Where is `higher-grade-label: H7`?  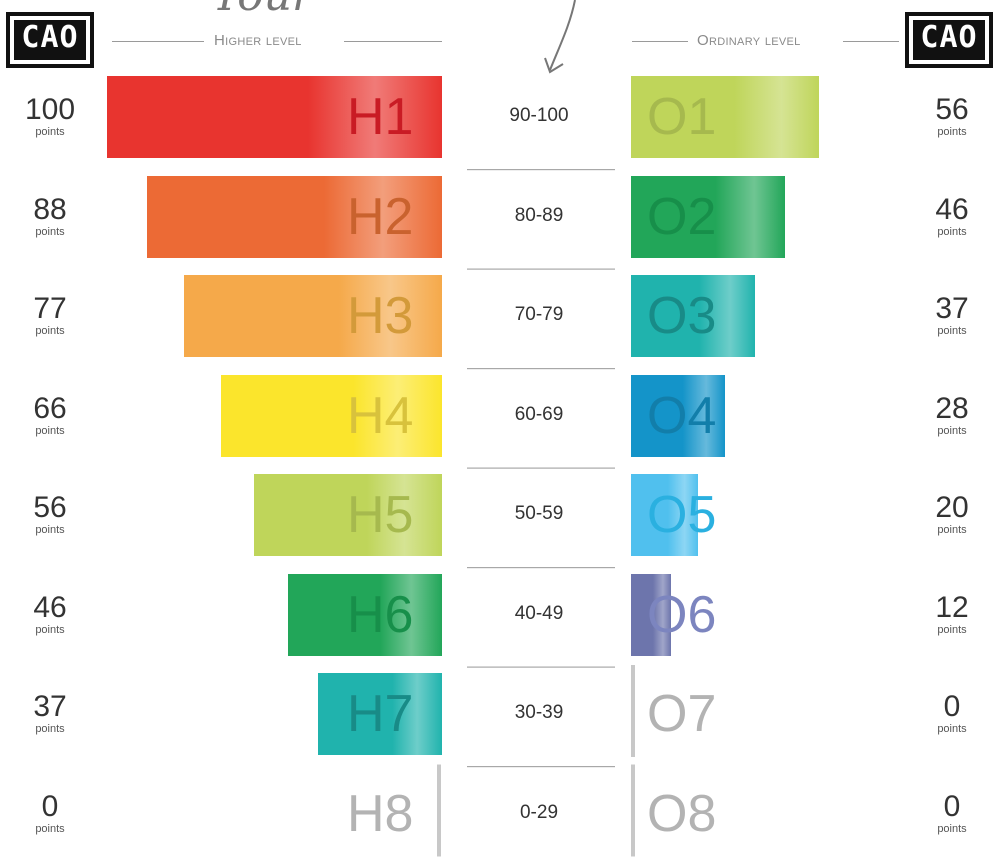
higher-grade-label: H7 is located at coordinates (380, 714).